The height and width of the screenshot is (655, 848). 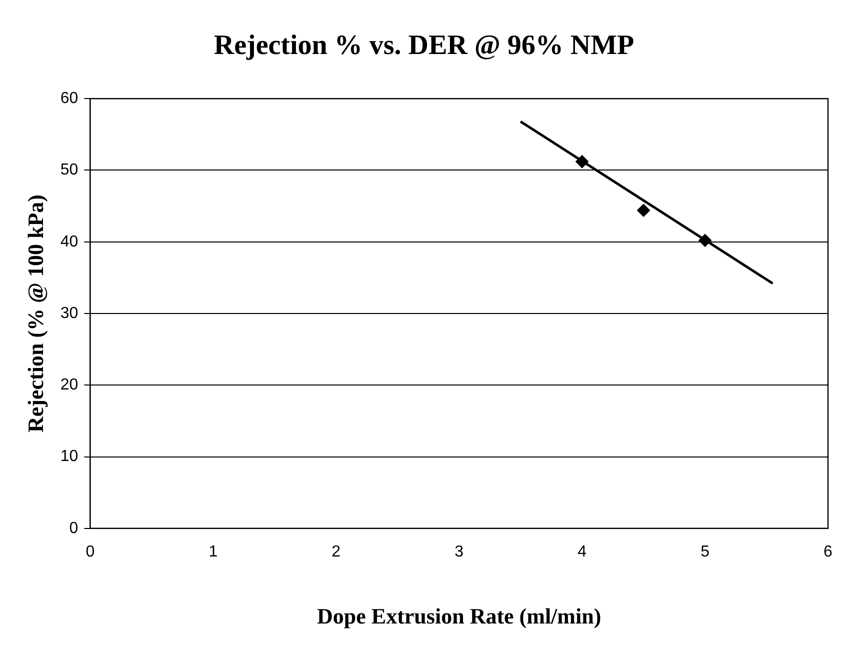 I want to click on x-tick-label: 4, so click(x=582, y=551).